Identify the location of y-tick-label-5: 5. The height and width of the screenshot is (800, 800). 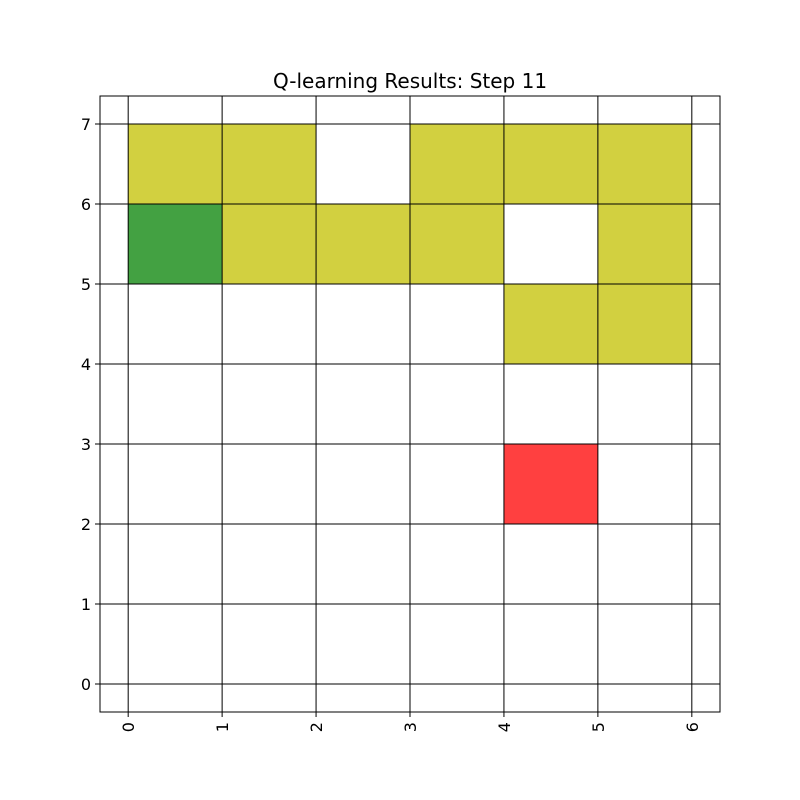
(86, 284).